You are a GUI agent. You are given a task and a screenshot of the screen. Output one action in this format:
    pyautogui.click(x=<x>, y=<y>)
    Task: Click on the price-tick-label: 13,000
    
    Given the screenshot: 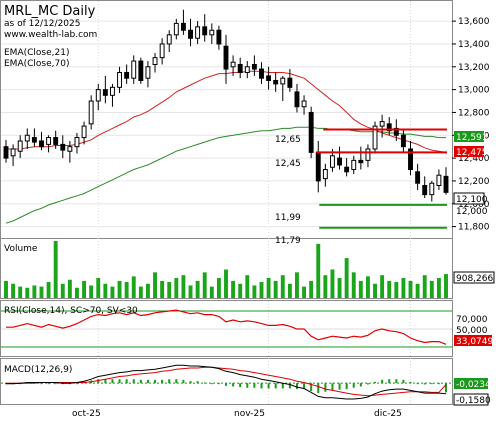 What is the action you would take?
    pyautogui.click(x=474, y=91)
    